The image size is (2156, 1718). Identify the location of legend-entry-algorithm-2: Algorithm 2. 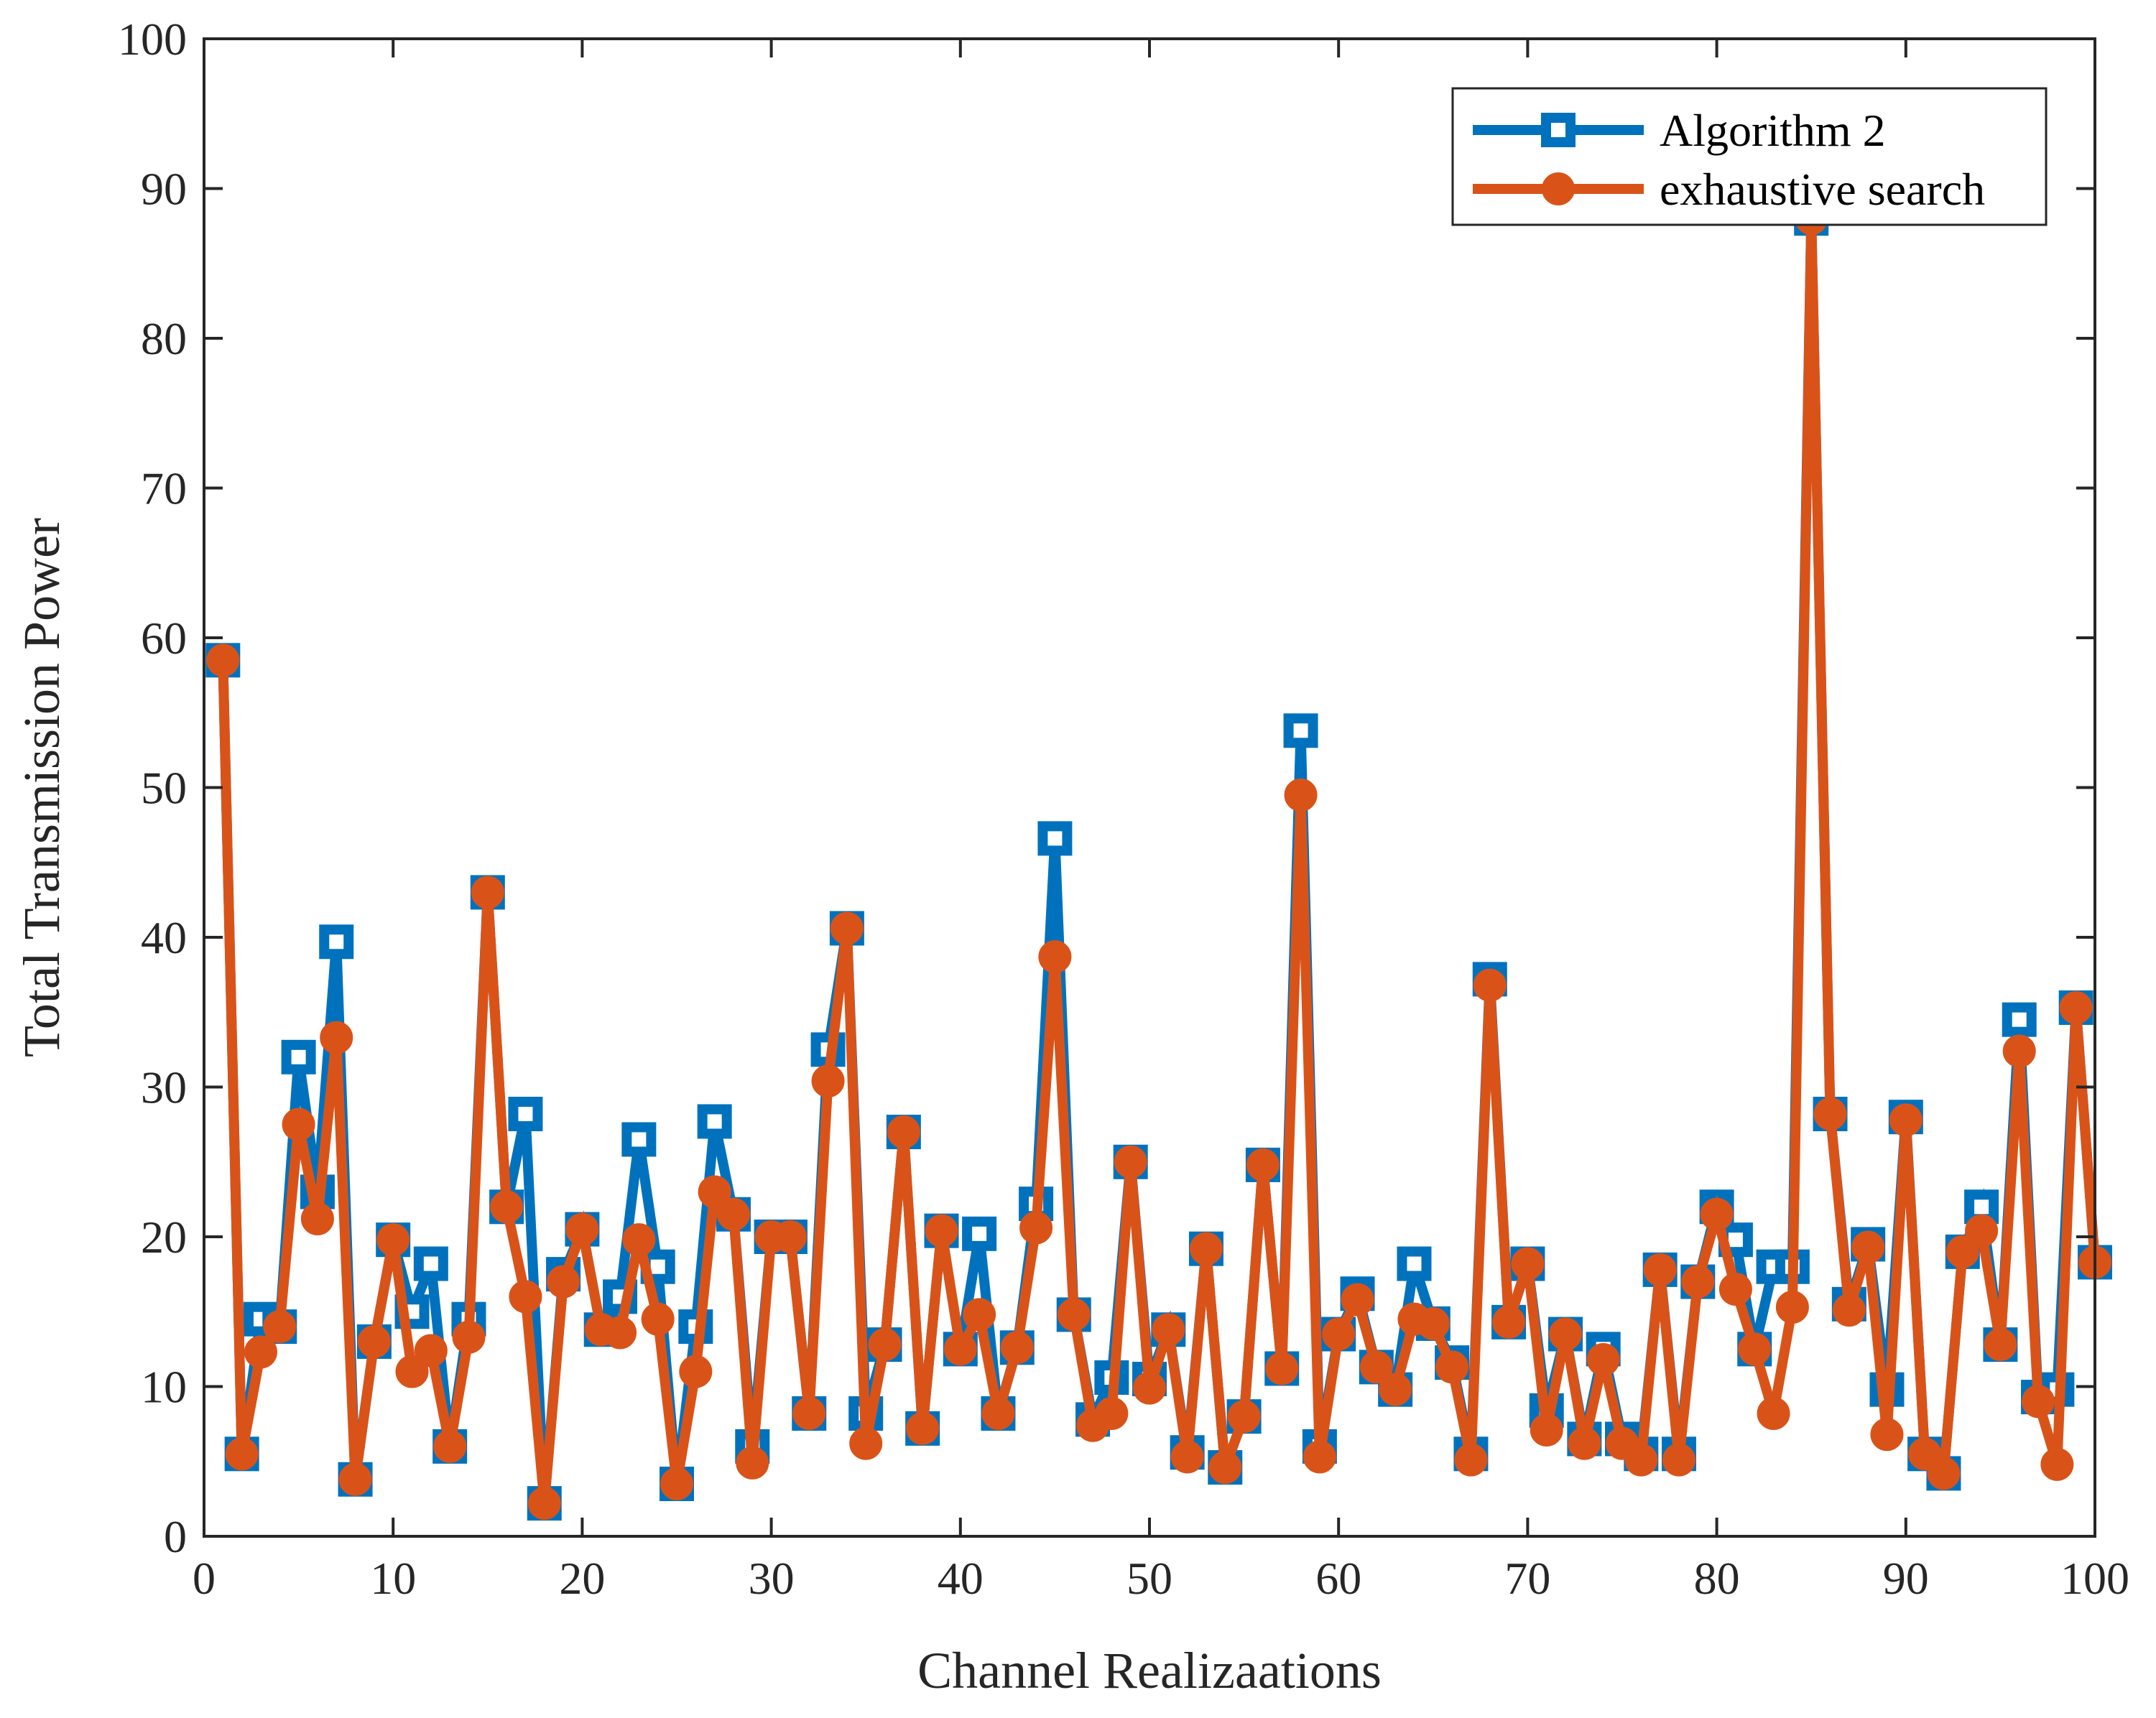
(1679, 130).